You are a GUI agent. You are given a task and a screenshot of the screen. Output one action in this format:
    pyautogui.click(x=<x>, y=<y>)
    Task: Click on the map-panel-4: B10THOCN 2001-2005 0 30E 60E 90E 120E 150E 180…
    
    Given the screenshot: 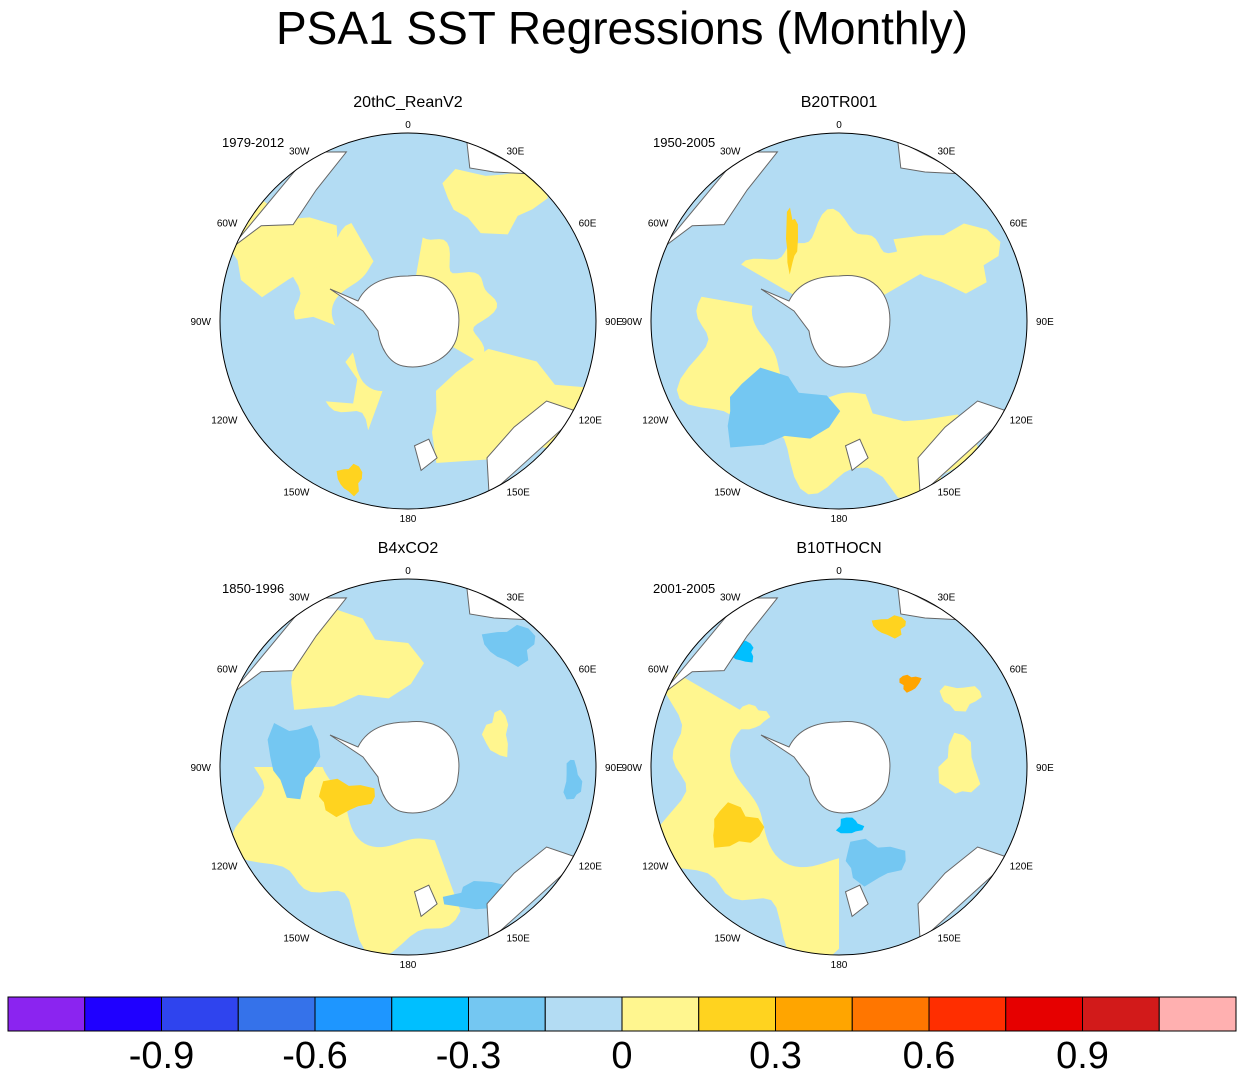 What is the action you would take?
    pyautogui.click(x=839, y=755)
    